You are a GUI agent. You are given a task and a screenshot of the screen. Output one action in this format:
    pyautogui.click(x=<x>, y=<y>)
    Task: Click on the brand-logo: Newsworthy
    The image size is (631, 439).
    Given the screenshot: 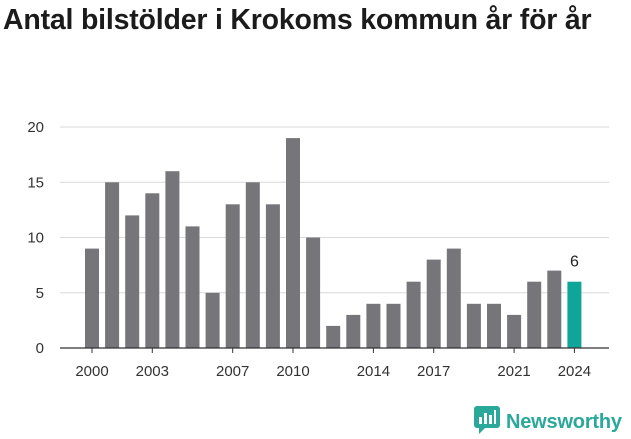 What is the action you would take?
    pyautogui.click(x=548, y=422)
    